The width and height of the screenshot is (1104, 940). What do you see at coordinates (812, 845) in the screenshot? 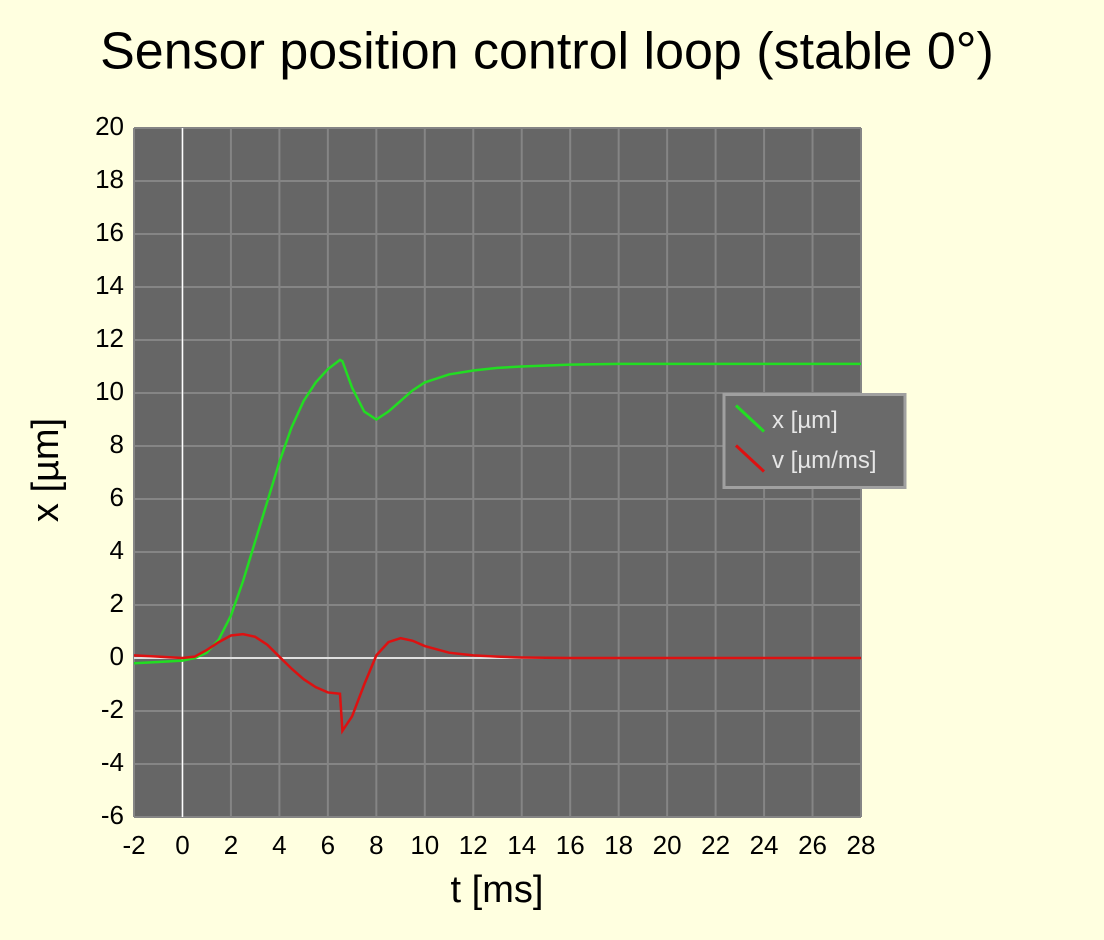
I see `x-tick-label: 26` at bounding box center [812, 845].